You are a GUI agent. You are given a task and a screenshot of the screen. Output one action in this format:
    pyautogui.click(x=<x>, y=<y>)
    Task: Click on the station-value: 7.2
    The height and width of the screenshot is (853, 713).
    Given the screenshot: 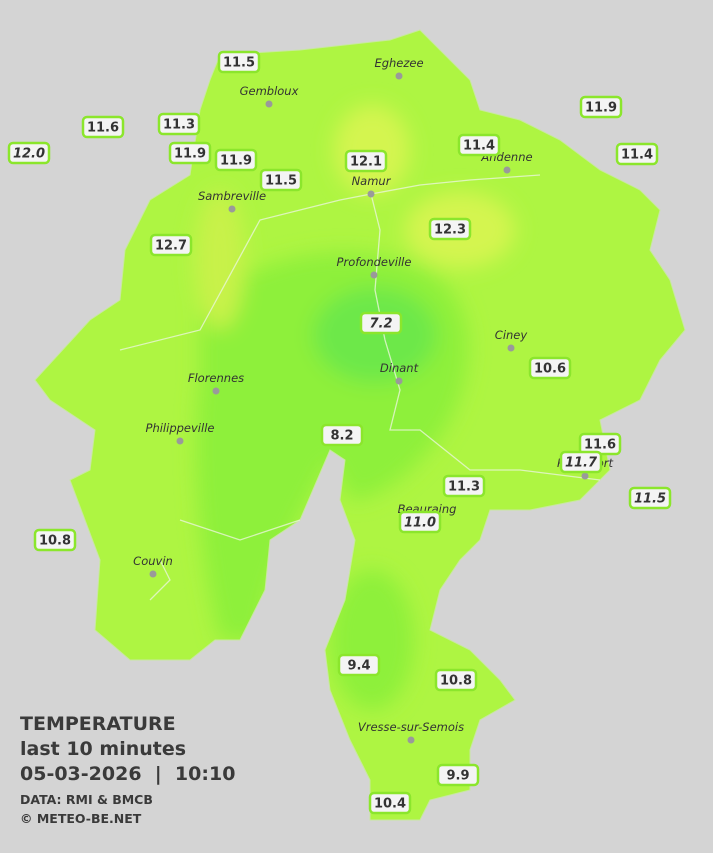 What is the action you would take?
    pyautogui.click(x=380, y=324)
    